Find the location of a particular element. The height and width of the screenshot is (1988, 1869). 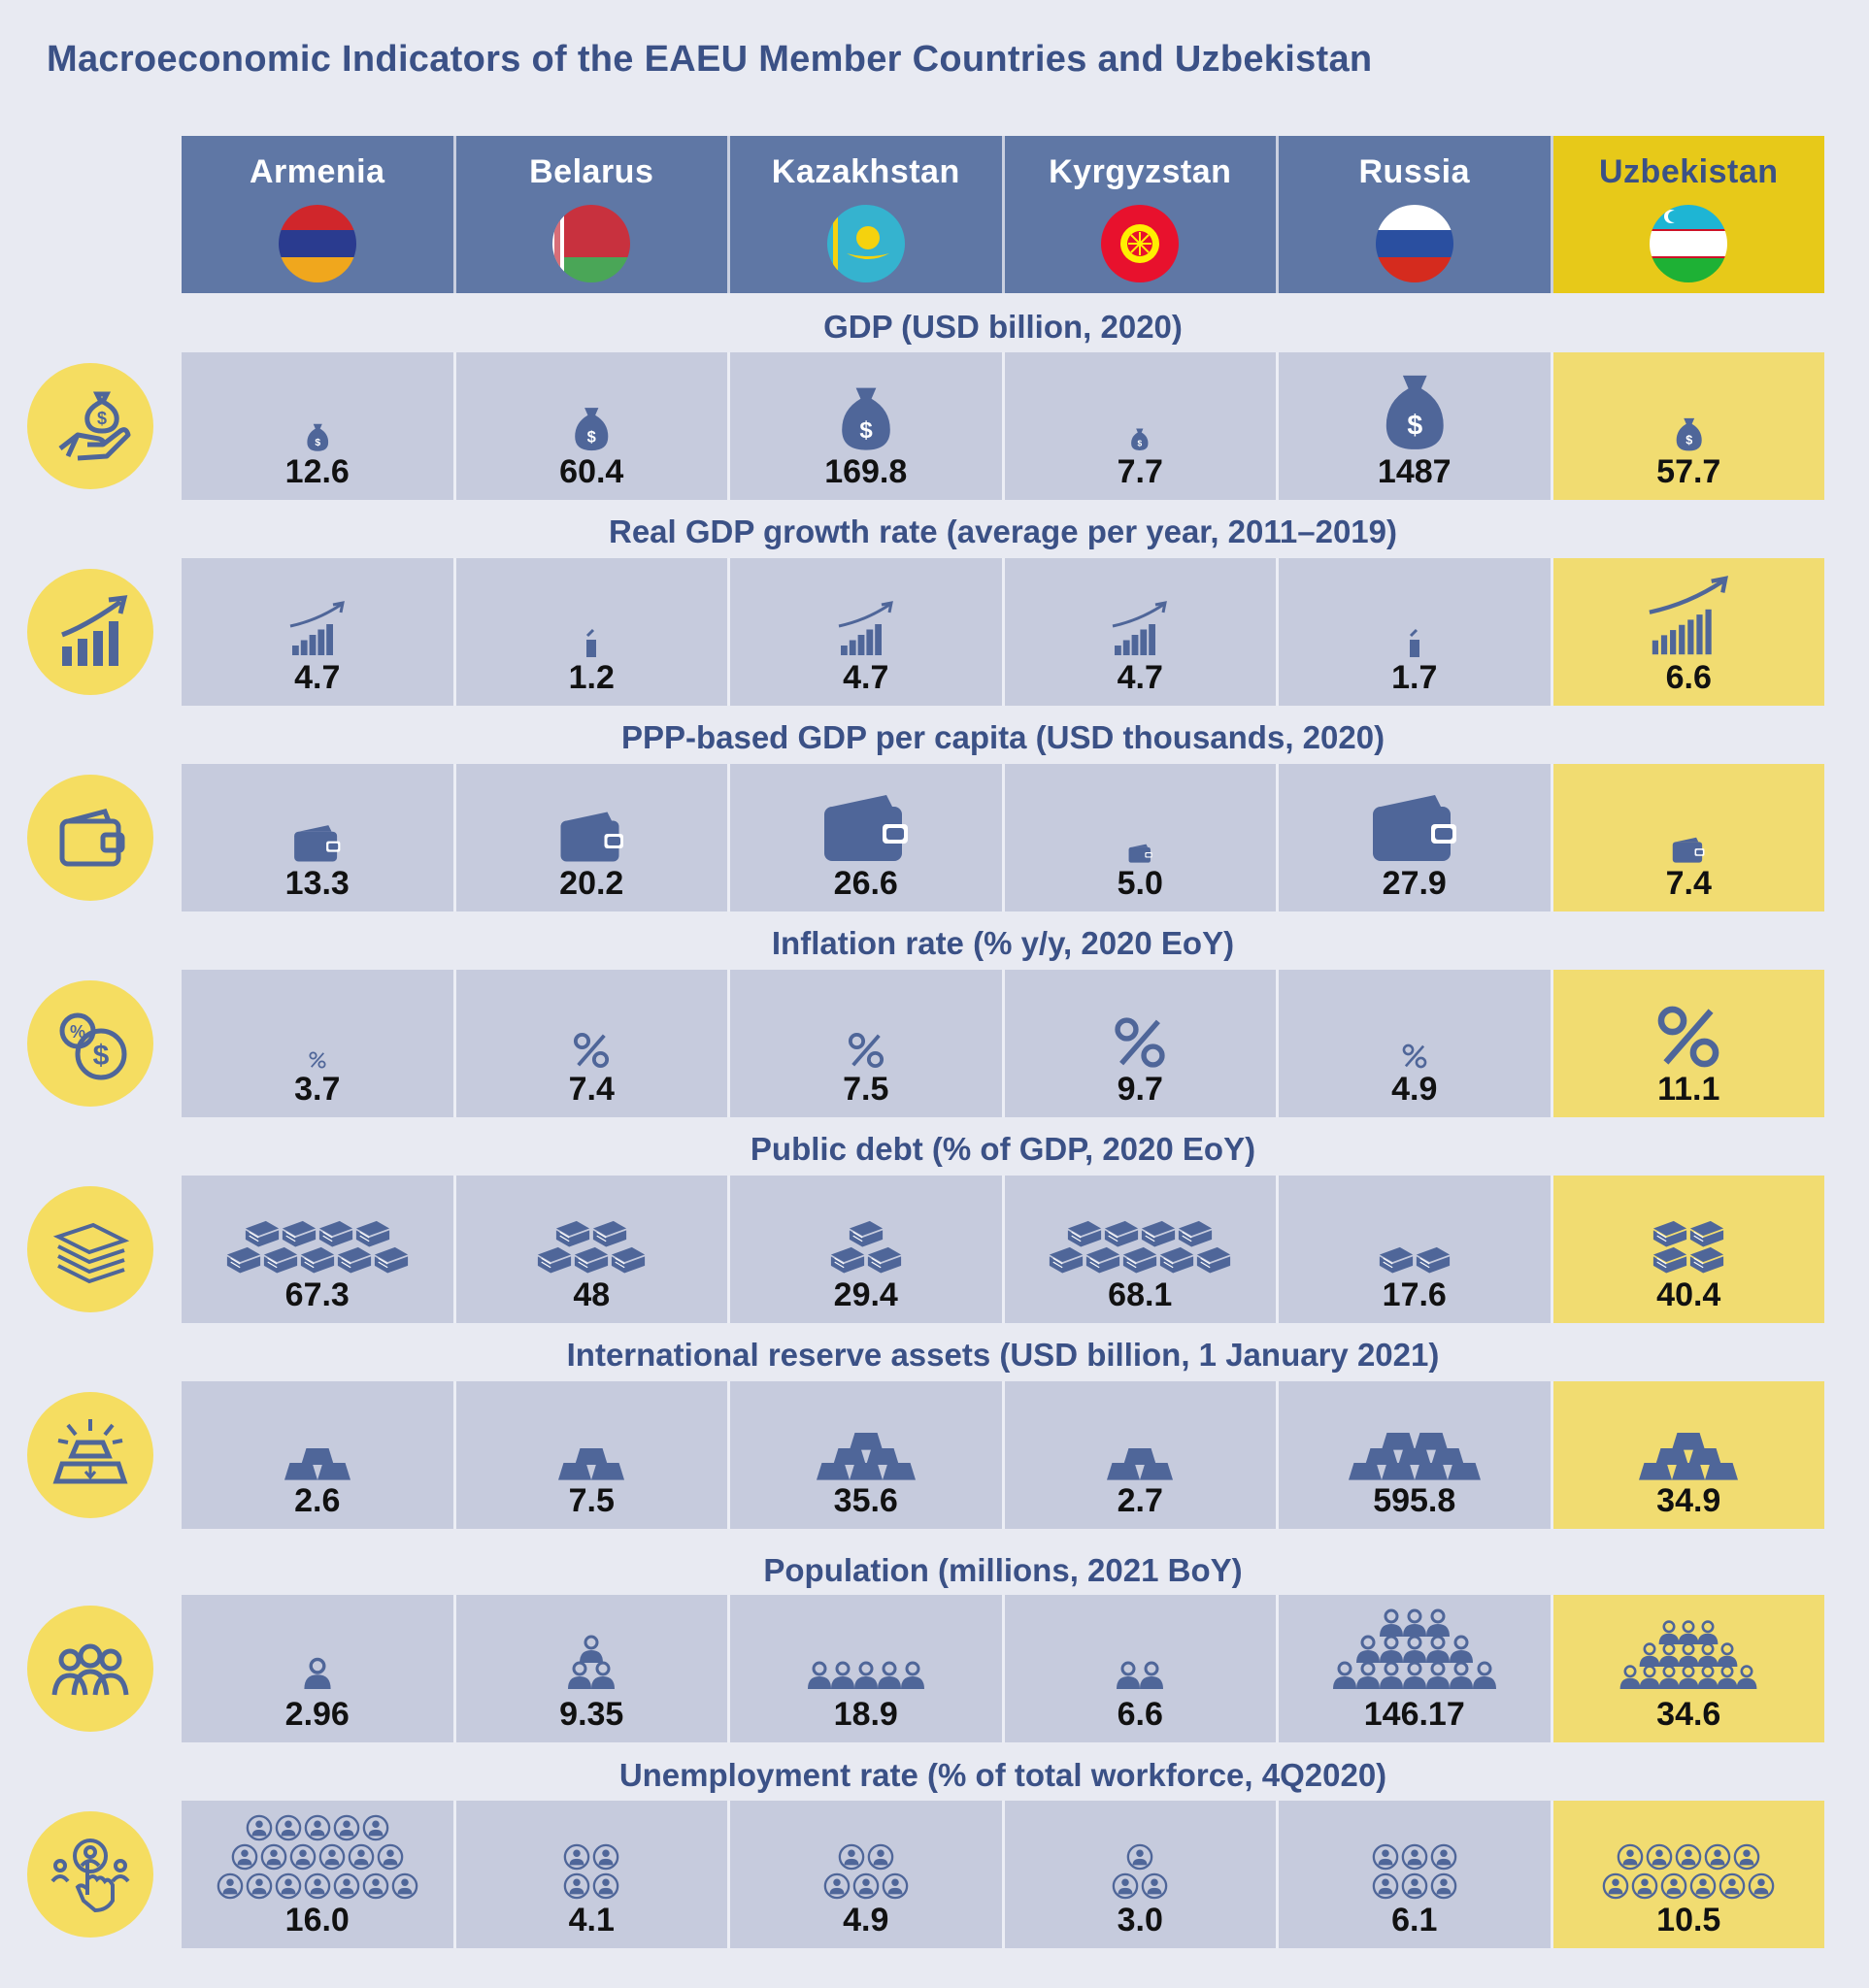

growth-chart-icon is located at coordinates (90, 632).